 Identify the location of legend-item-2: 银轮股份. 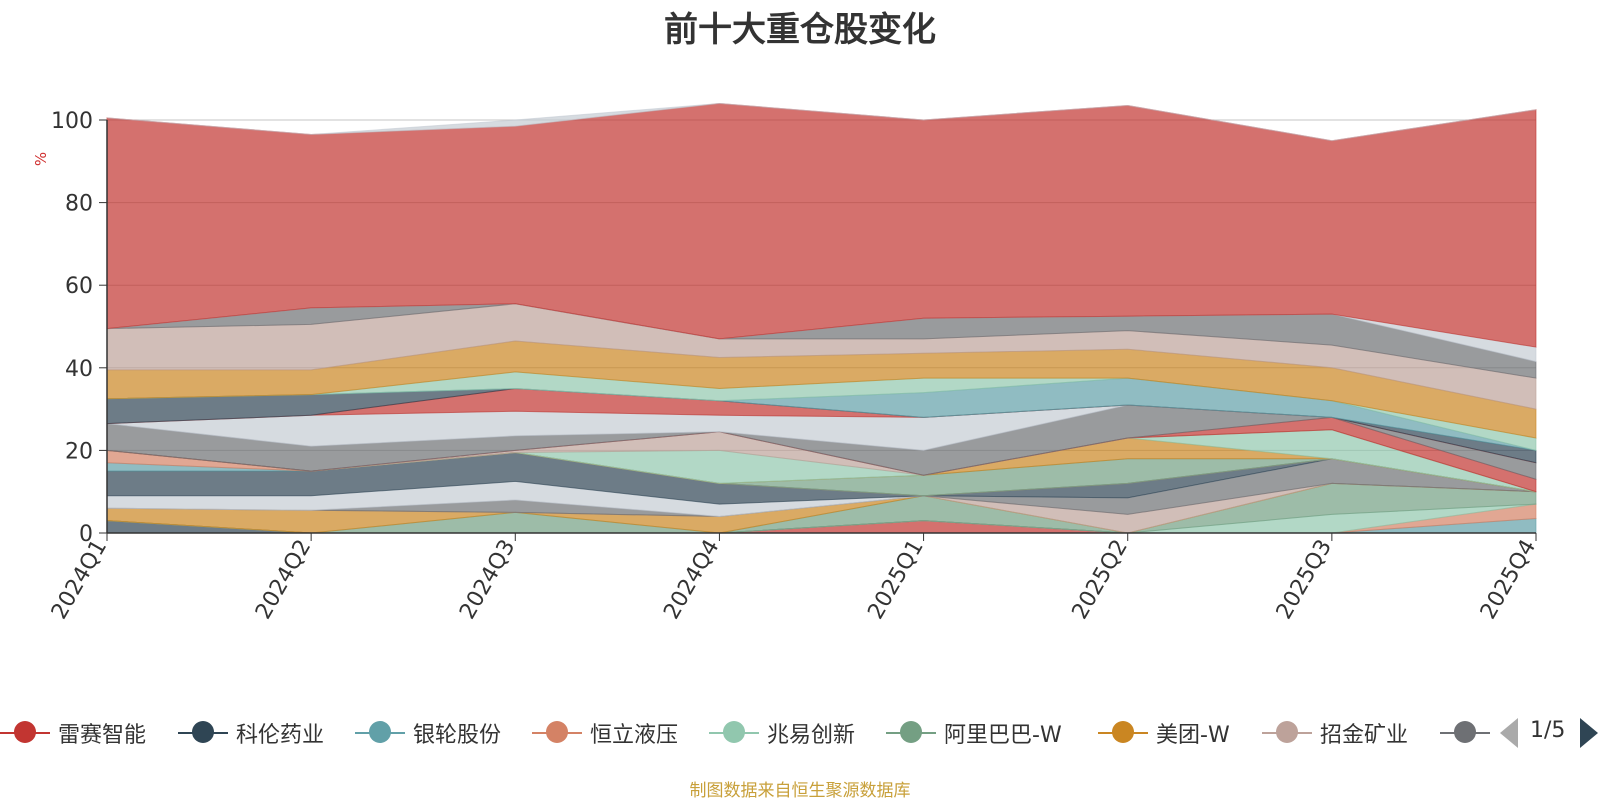
(428, 733).